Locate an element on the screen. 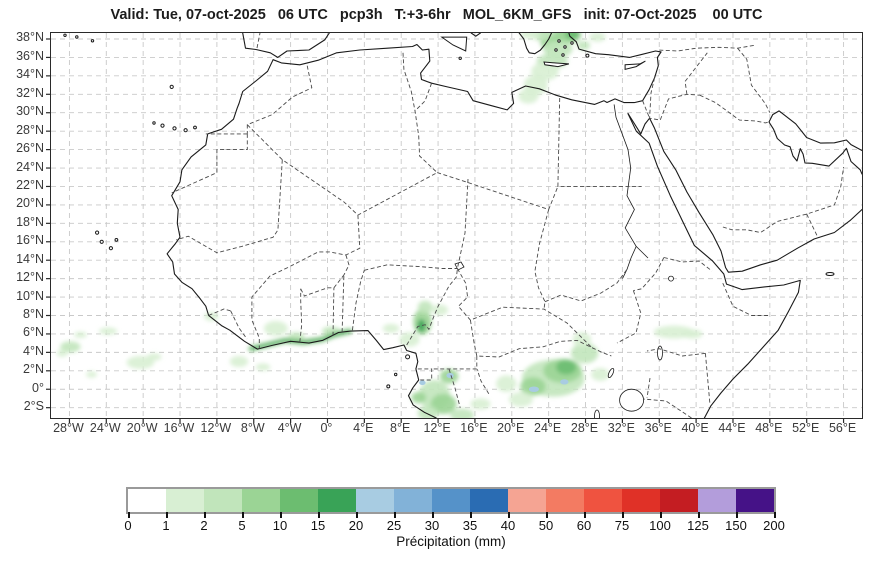  lat-axis-label: 14°N is located at coordinates (30, 258).